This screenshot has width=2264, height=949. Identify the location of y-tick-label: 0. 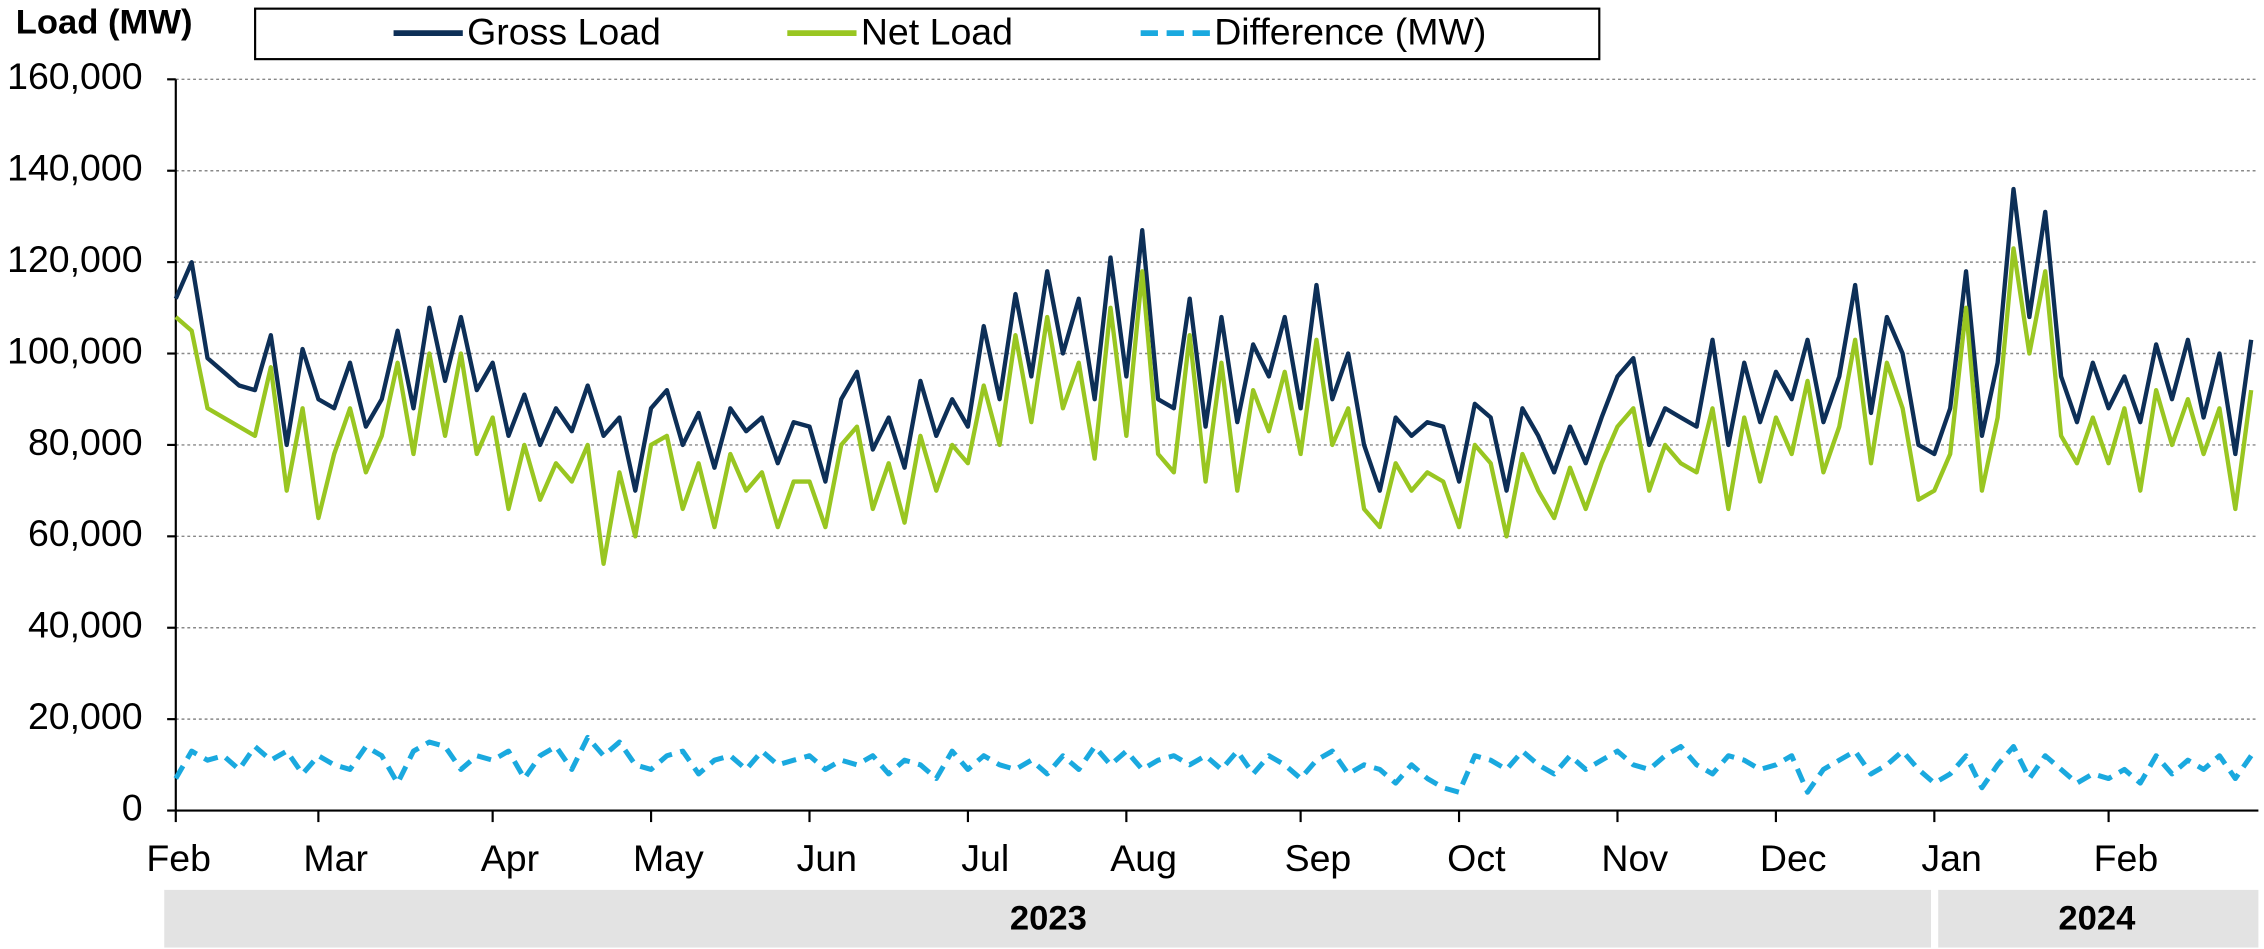
(132, 807).